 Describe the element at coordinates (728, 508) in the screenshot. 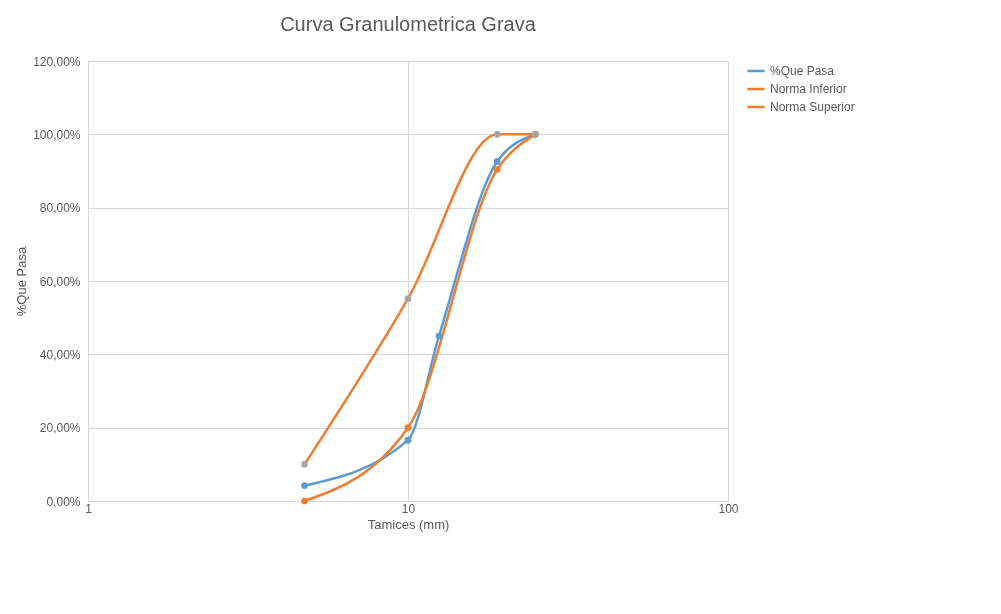

I see `x-tick-label: 100` at that location.